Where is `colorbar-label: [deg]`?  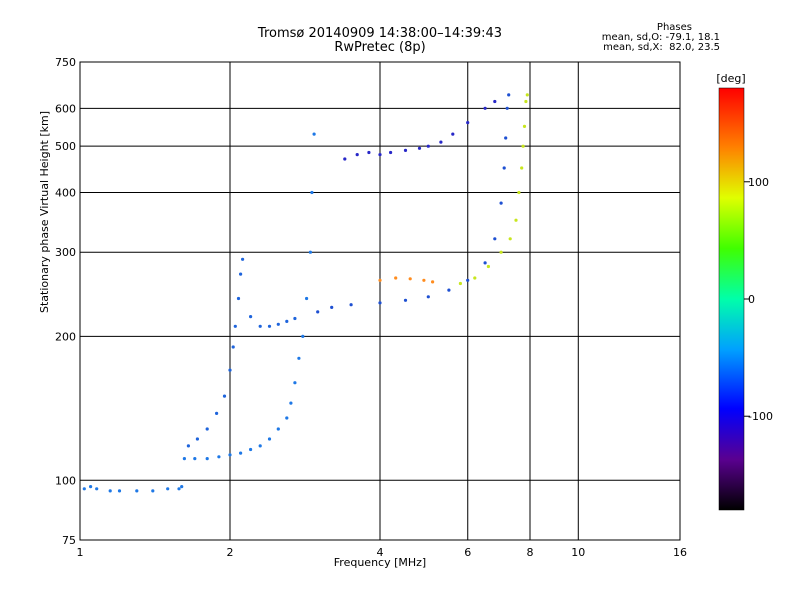 colorbar-label: [deg] is located at coordinates (730, 78).